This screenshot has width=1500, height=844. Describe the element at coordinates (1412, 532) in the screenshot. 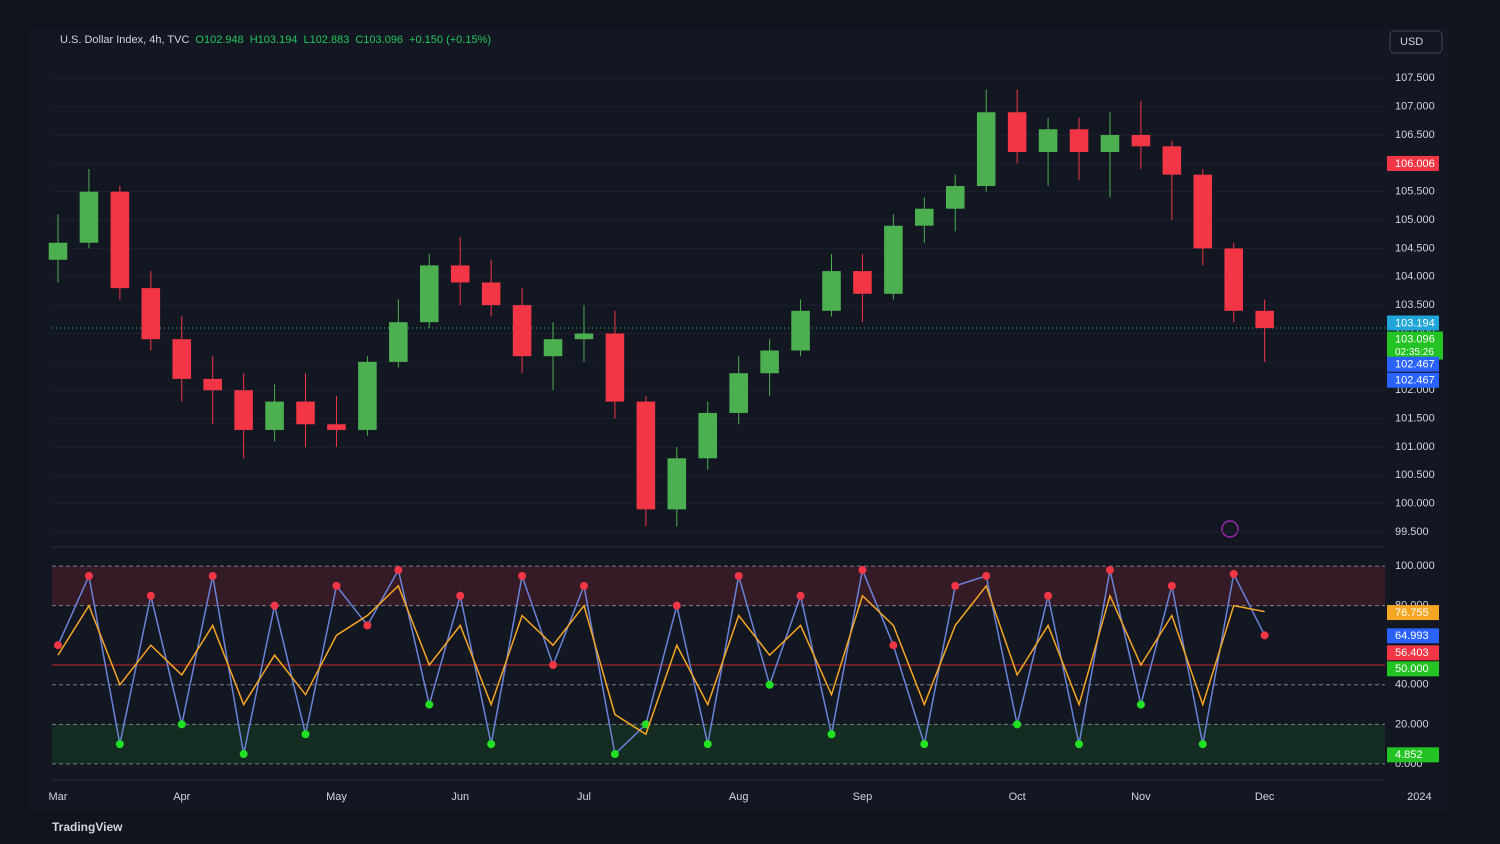

I see `y-tick-label: 99.500` at that location.